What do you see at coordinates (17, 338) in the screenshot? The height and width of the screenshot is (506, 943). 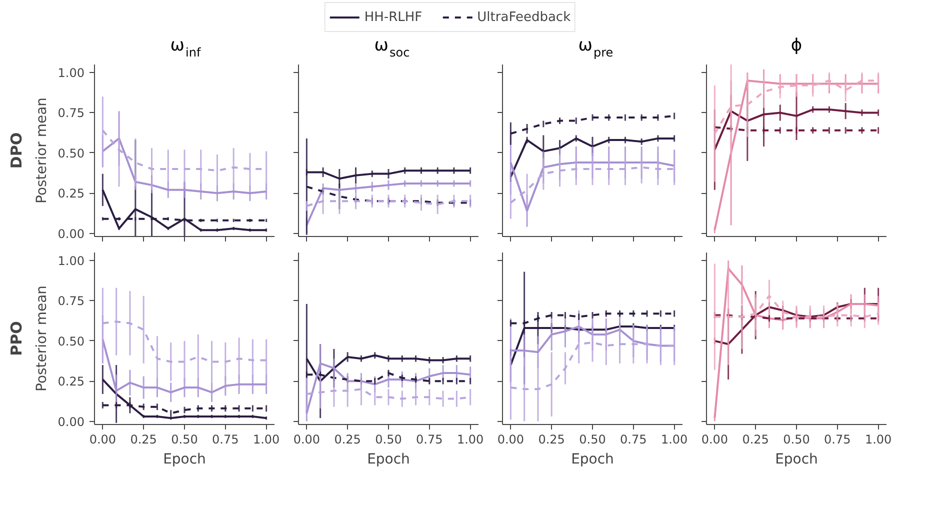 I see `text: PPO` at bounding box center [17, 338].